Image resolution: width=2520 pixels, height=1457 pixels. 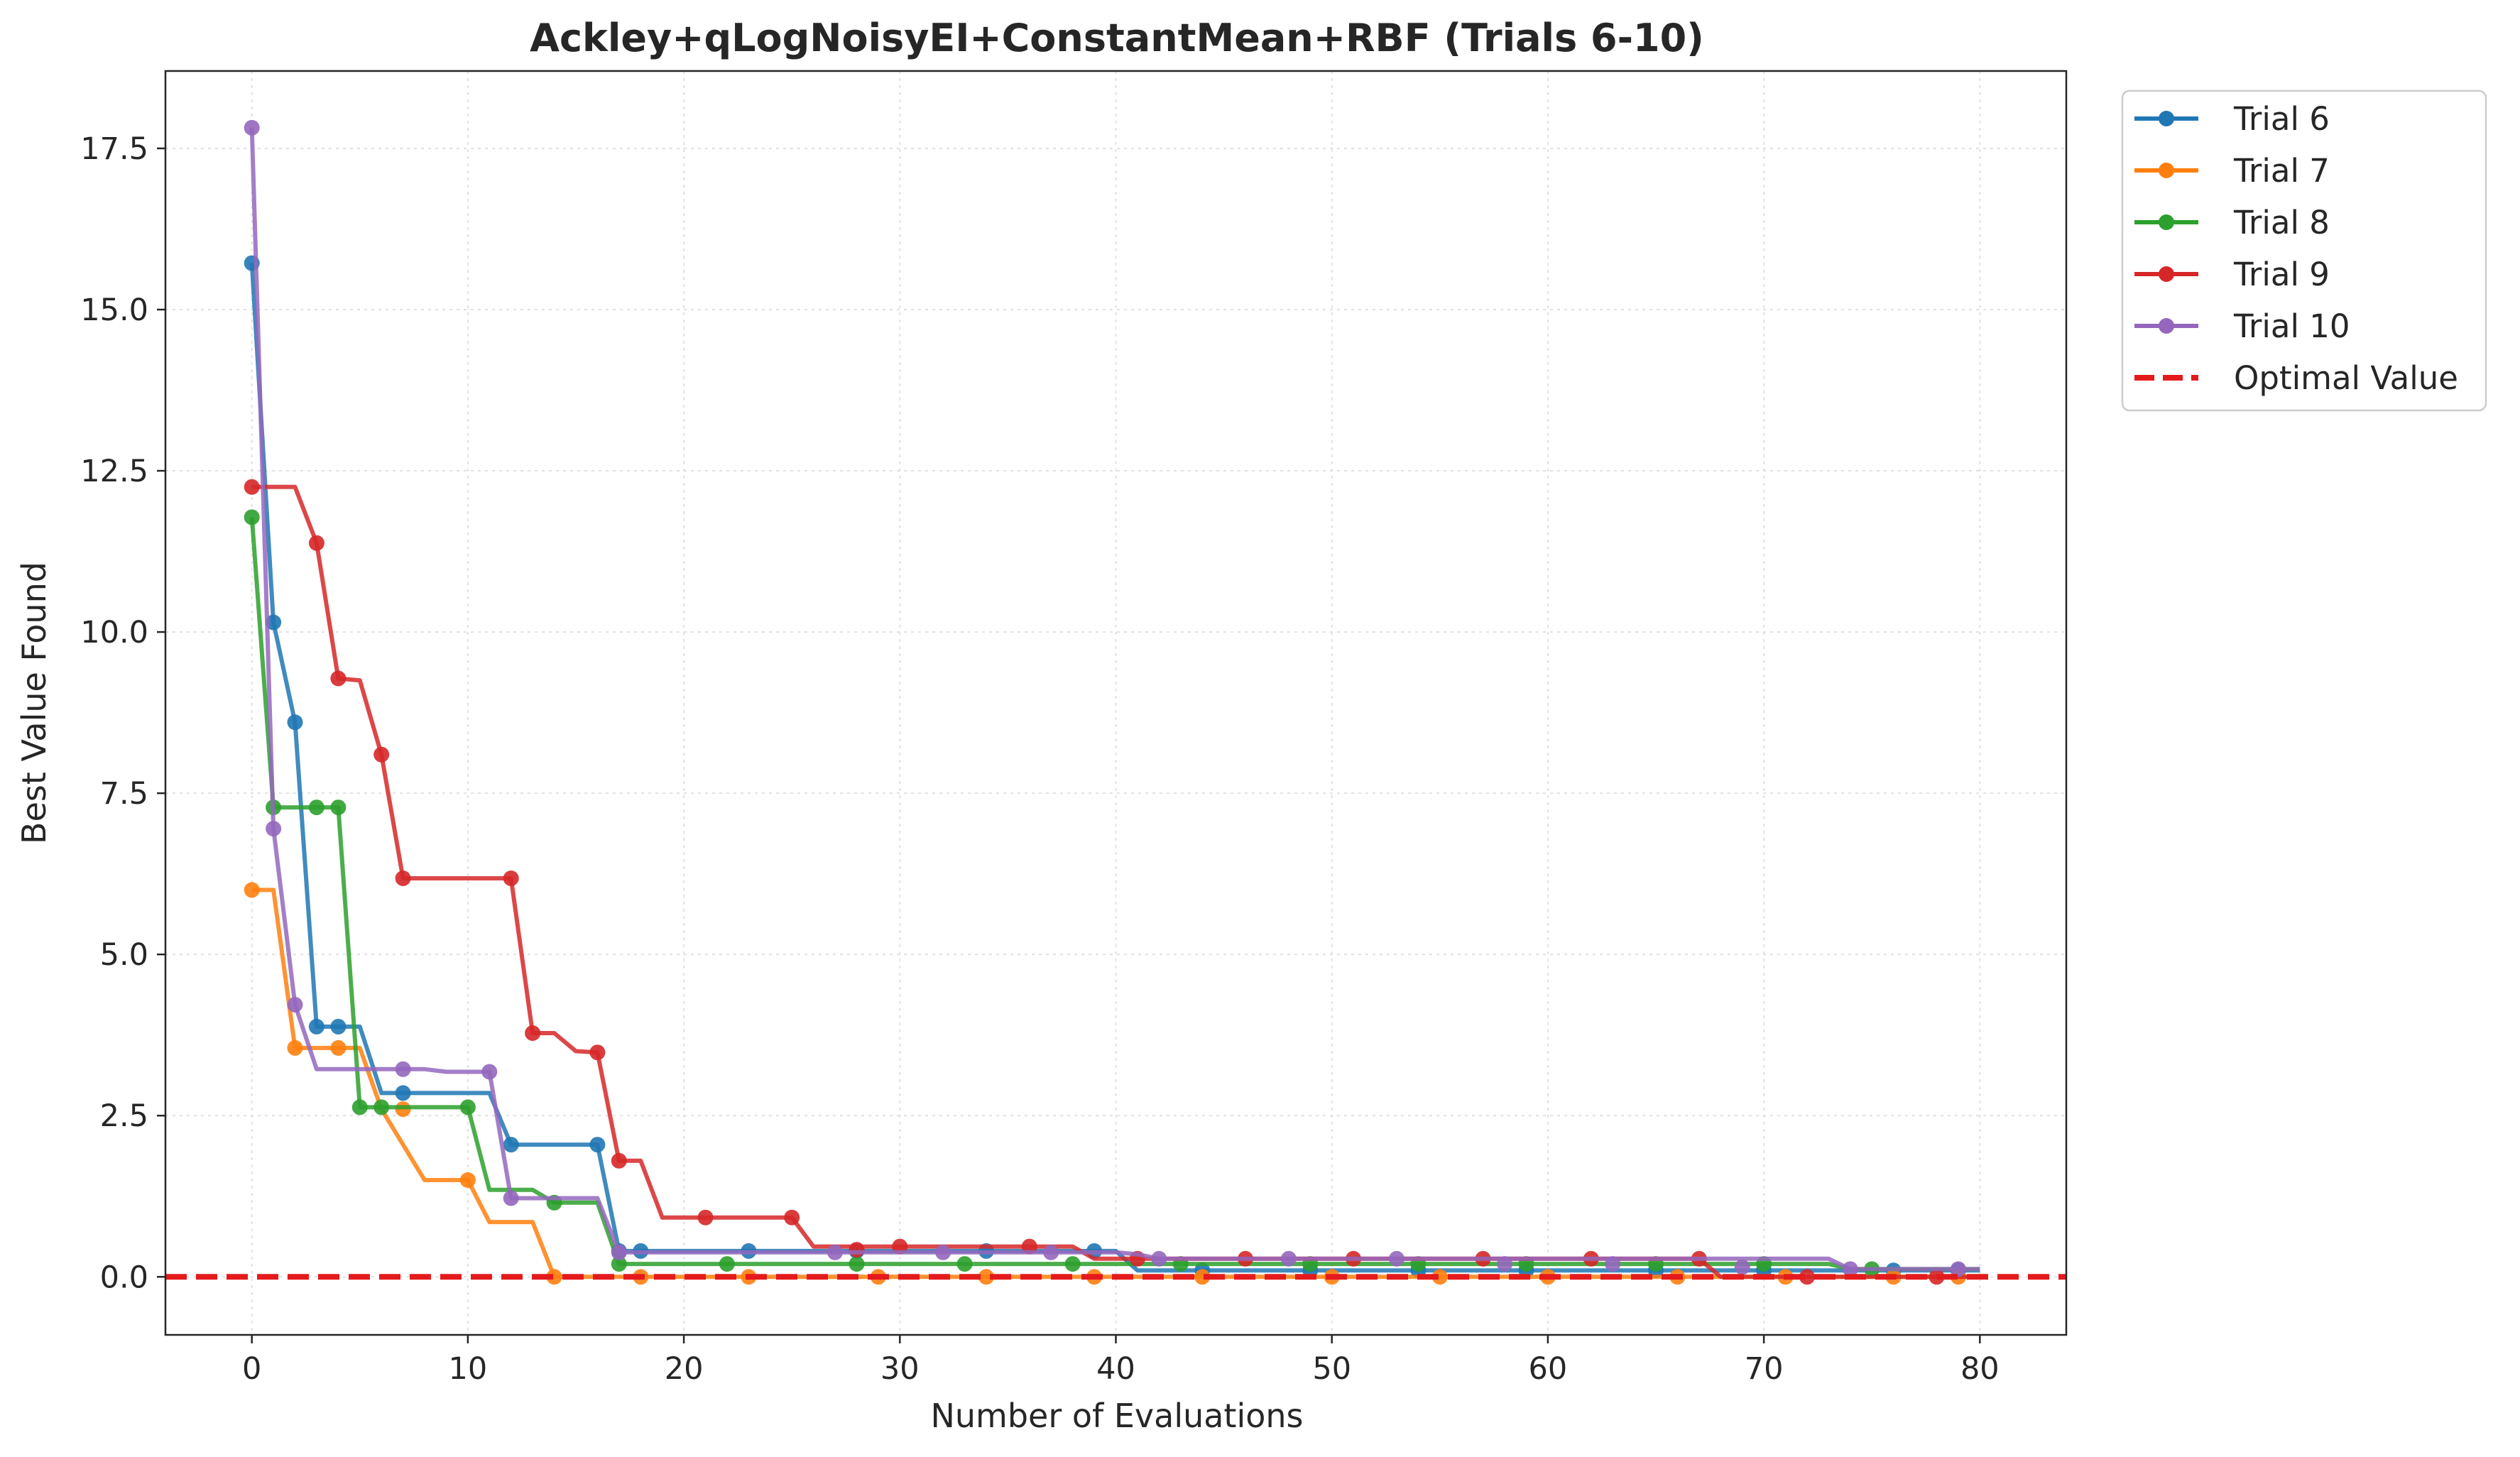 What do you see at coordinates (684, 1369) in the screenshot?
I see `x-tick-label: 20` at bounding box center [684, 1369].